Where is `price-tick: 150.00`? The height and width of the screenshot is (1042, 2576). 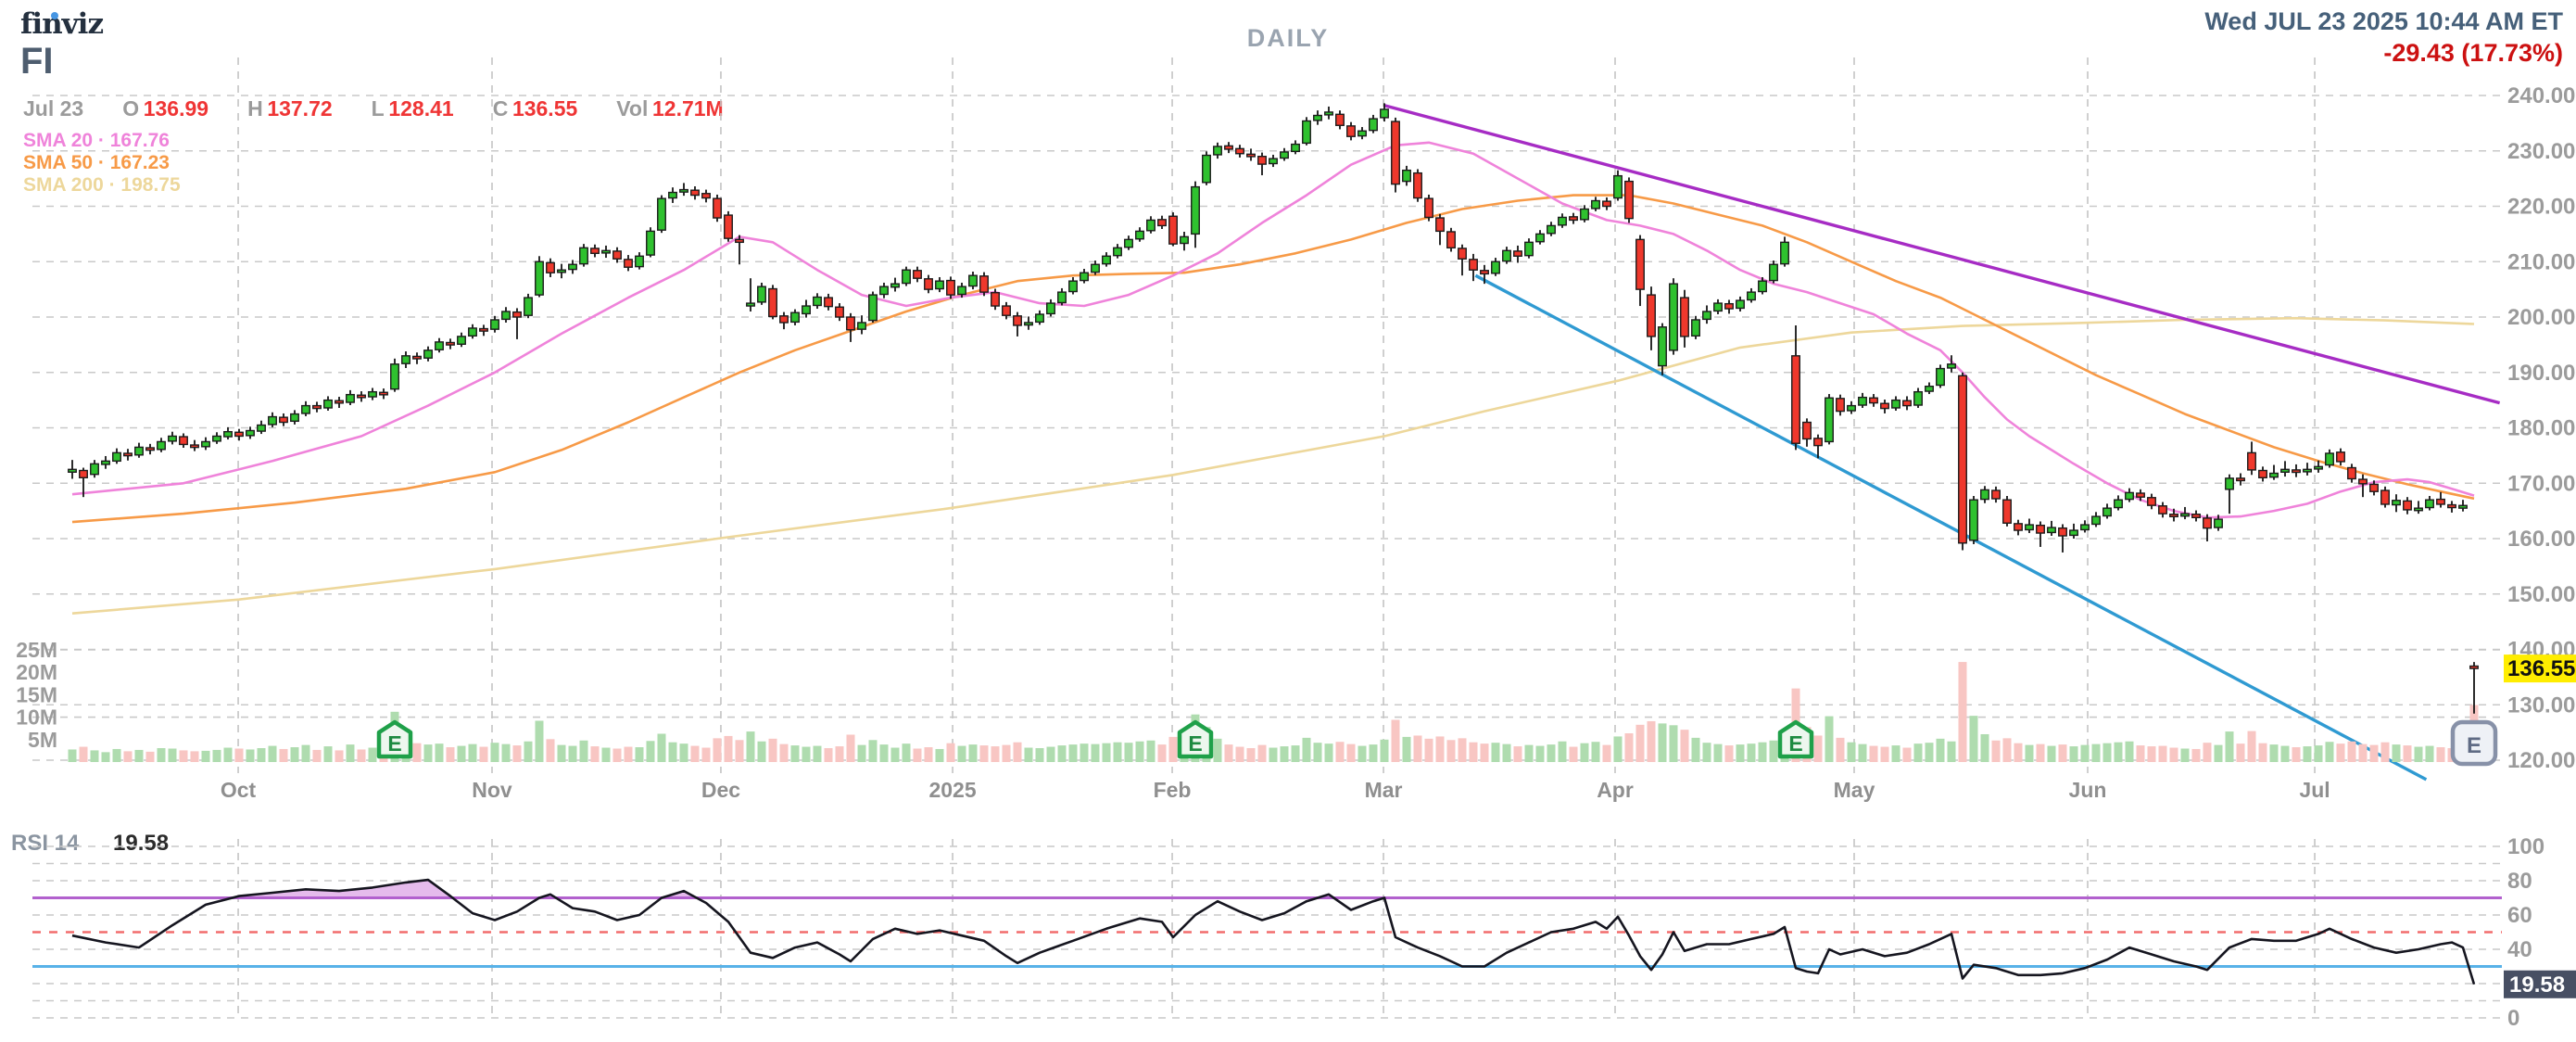
price-tick: 150.00 is located at coordinates (2541, 594).